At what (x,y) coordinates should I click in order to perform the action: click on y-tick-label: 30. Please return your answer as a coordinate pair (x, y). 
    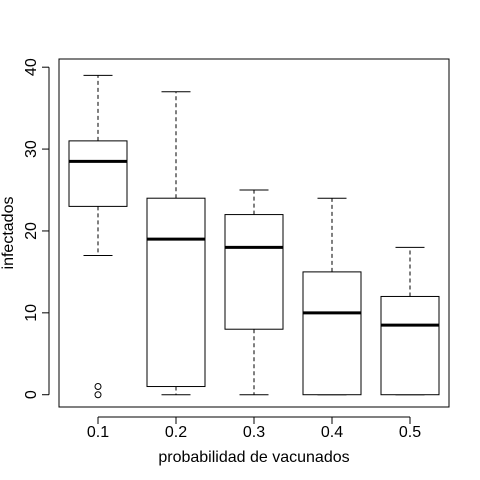
    Looking at the image, I should click on (31, 149).